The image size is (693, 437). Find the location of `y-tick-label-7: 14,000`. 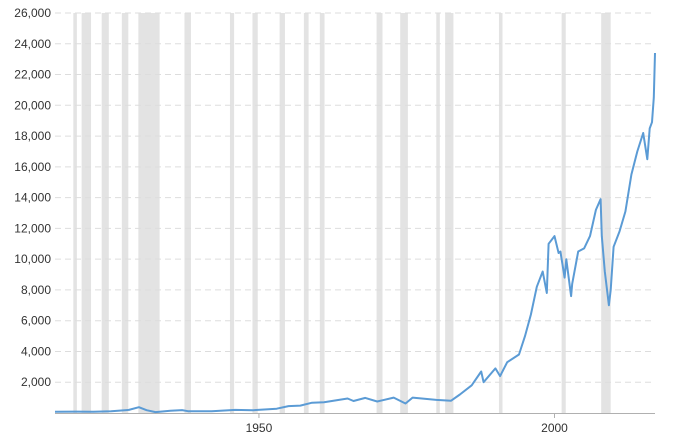

y-tick-label-7: 14,000 is located at coordinates (32, 198).